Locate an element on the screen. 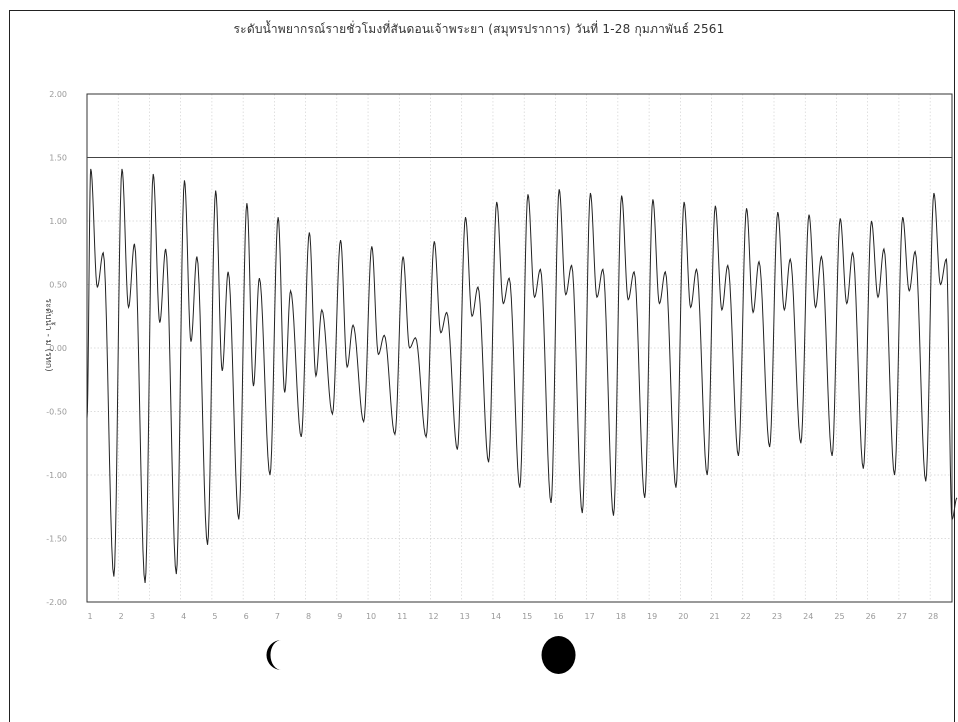 The height and width of the screenshot is (722, 958). y-tick-label: 2.00 is located at coordinates (58, 94).